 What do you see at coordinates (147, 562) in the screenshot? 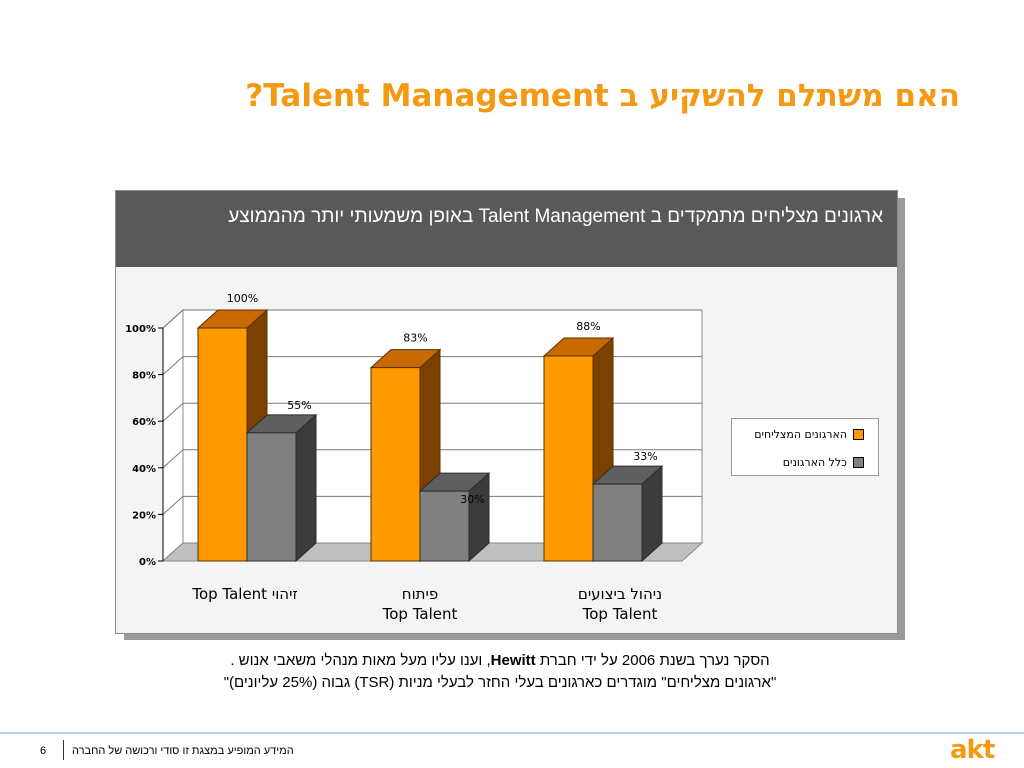
I see `y-tick-label: 0%` at bounding box center [147, 562].